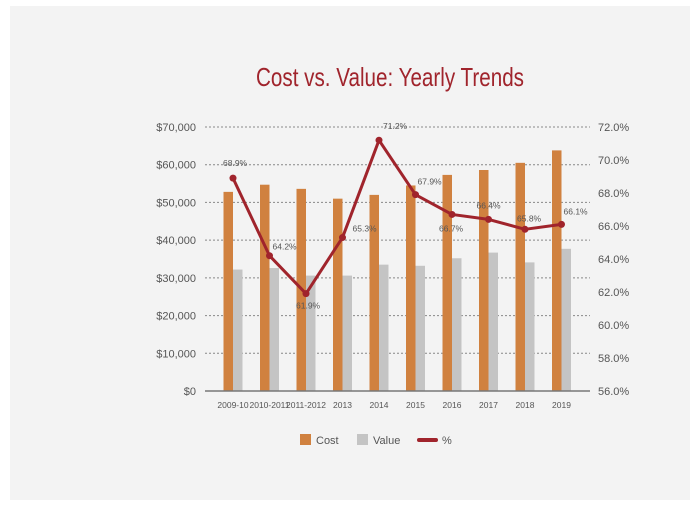 This screenshot has height=506, width=699. Describe the element at coordinates (306, 405) in the screenshot. I see `category-label: 2011-2012` at that location.